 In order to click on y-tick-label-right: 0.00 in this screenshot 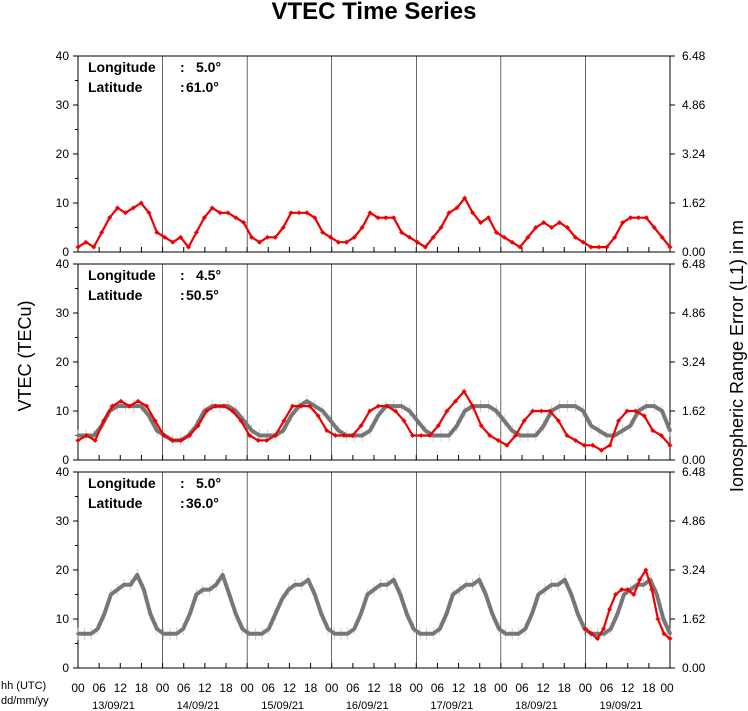, I will do `click(694, 460)`.